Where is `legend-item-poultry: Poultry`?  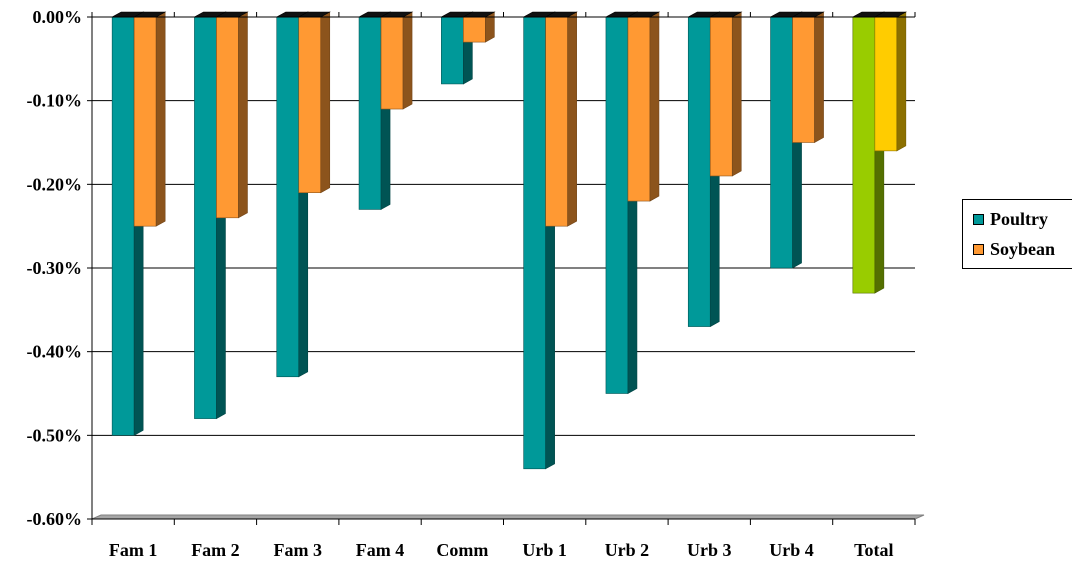 legend-item-poultry: Poultry is located at coordinates (1010, 219).